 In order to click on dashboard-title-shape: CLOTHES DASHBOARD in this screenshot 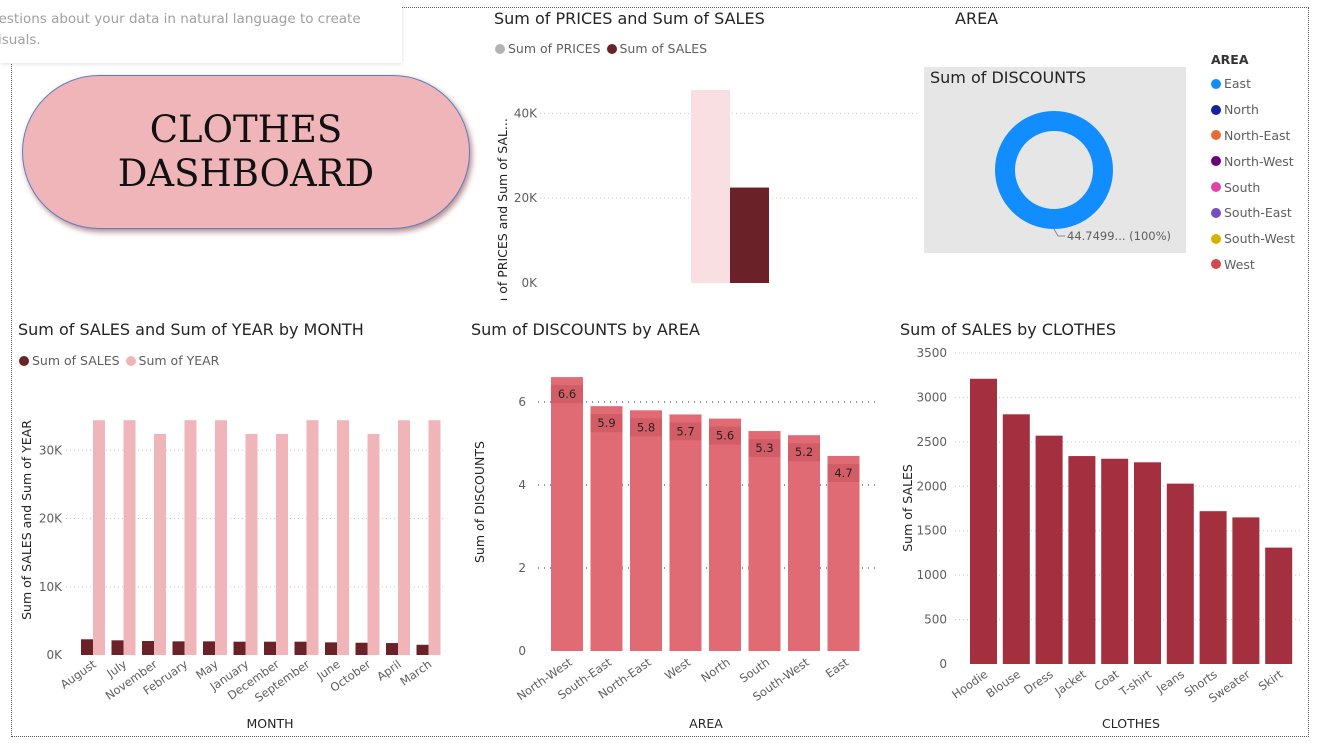, I will do `click(246, 152)`.